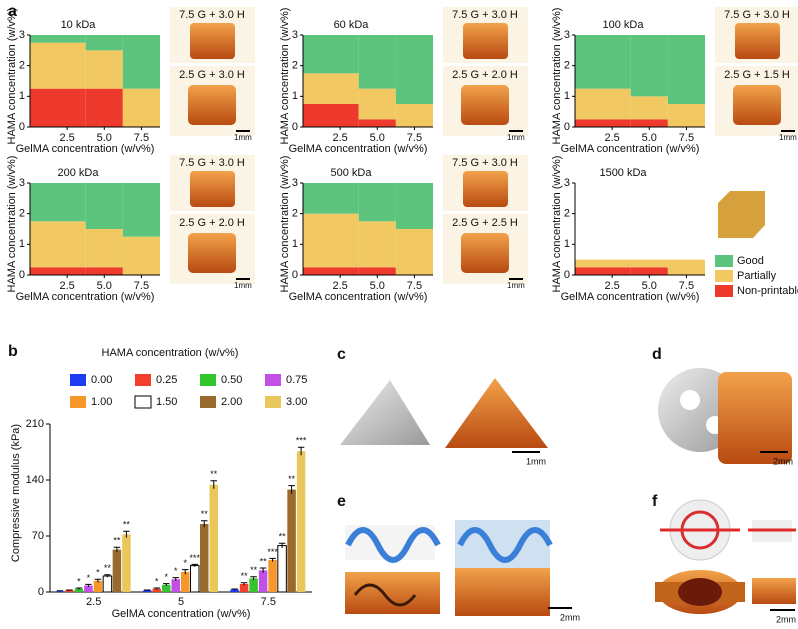 The height and width of the screenshot is (629, 798). Describe the element at coordinates (502, 592) in the screenshot. I see `channel-print-3d` at that location.